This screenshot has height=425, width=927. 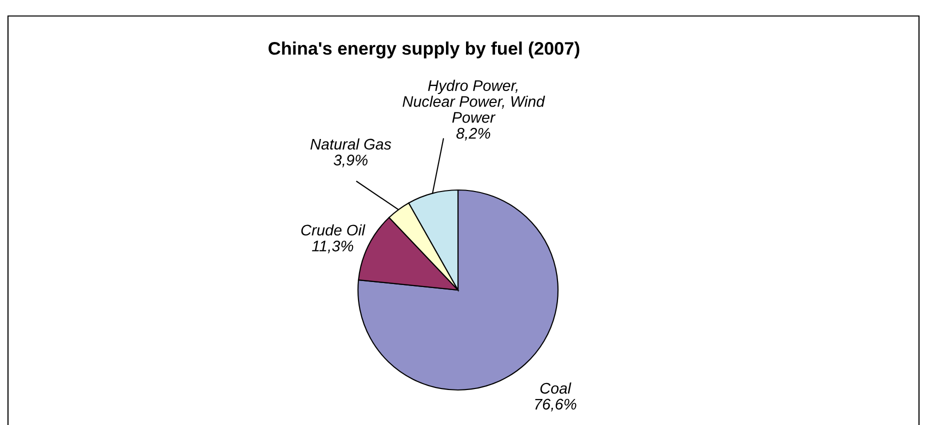 I want to click on data-label: 11,3%, so click(x=333, y=247).